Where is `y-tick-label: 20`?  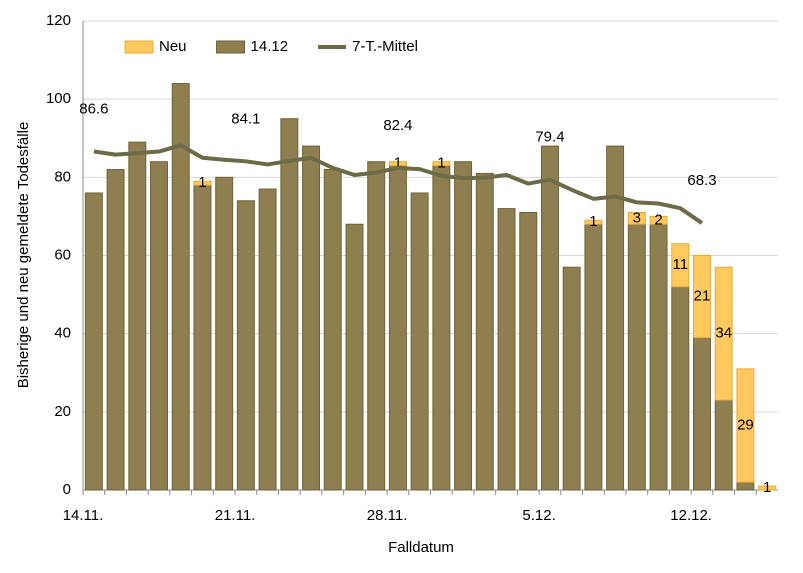 y-tick-label: 20 is located at coordinates (62, 411).